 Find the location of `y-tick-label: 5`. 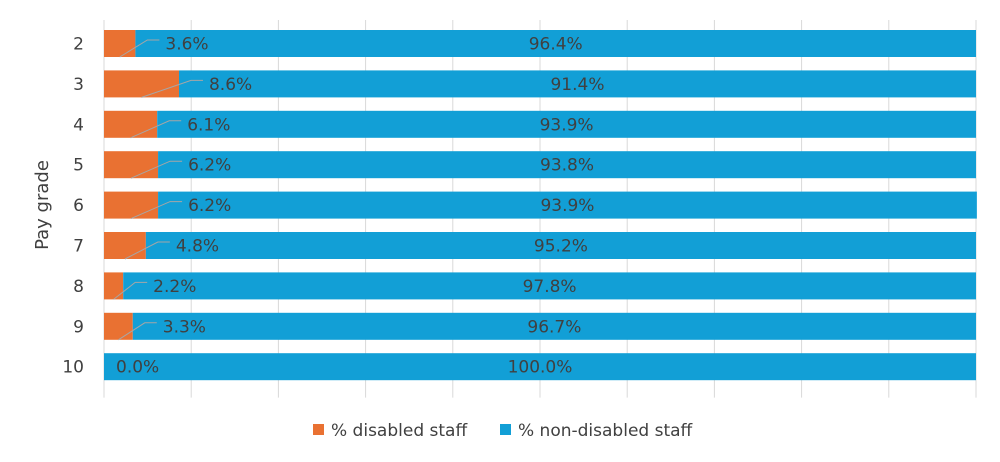

y-tick-label: 5 is located at coordinates (78, 166).